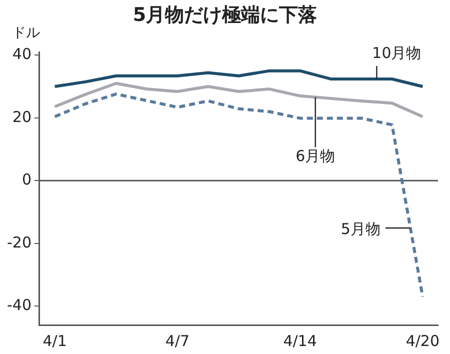 This screenshot has height=354, width=450. I want to click on y-tick-label: -20, so click(19, 242).